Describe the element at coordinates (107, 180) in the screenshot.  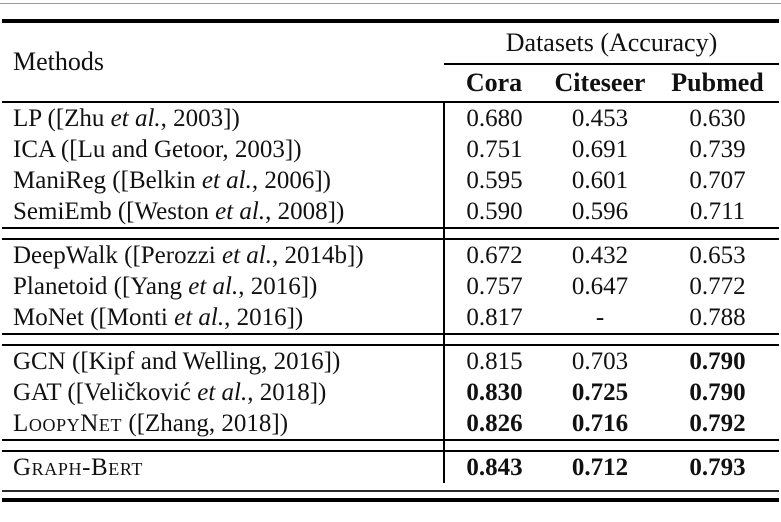
I see `method-text: ManiReg ([Belkin` at that location.